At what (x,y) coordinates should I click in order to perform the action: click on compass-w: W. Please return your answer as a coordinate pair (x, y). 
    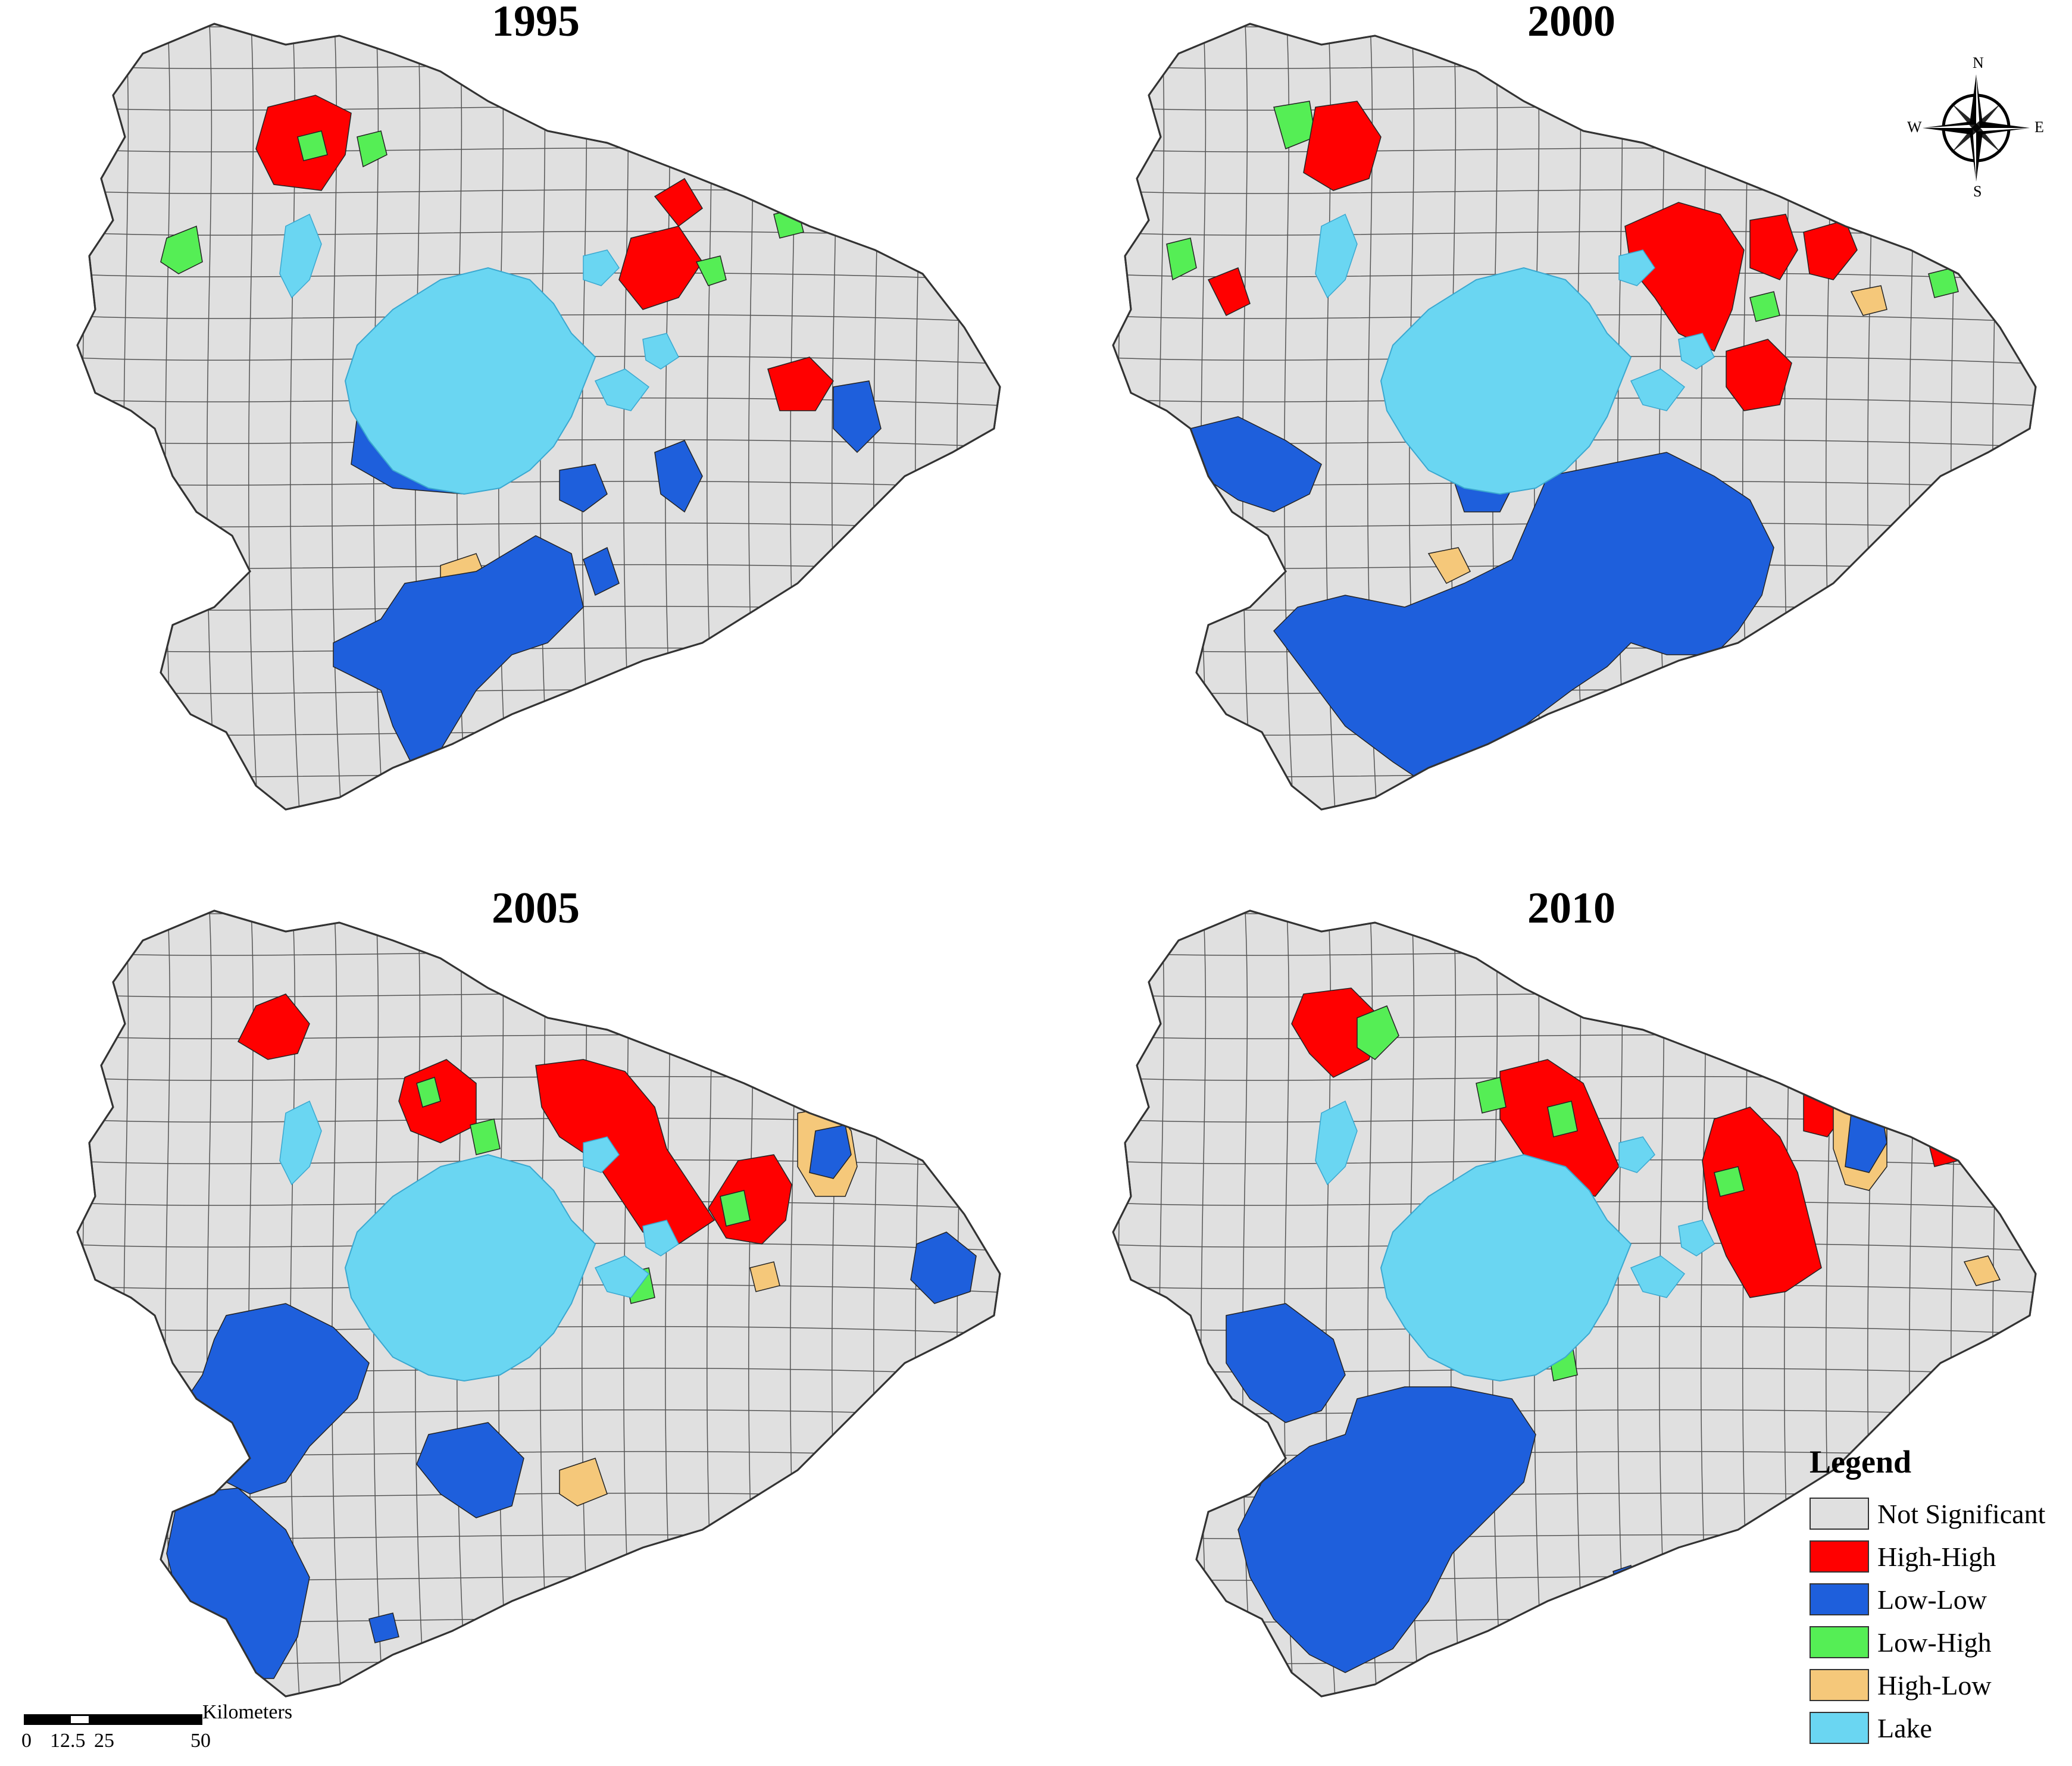
    Looking at the image, I should click on (1914, 127).